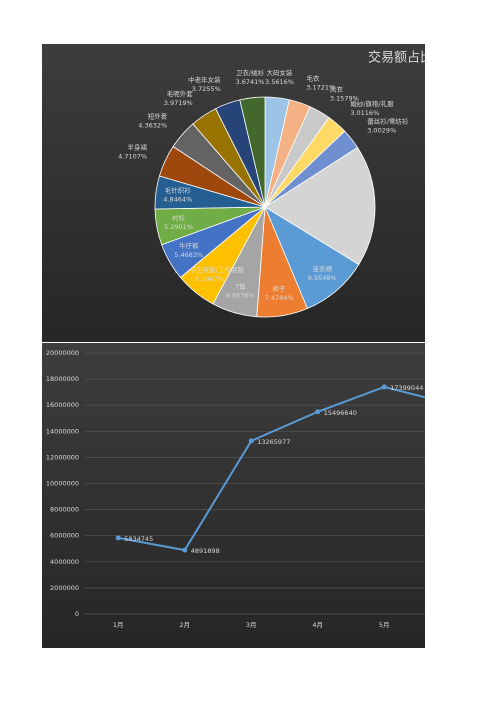  What do you see at coordinates (178, 103) in the screenshot?
I see `slice-value-label: 3.9719%` at bounding box center [178, 103].